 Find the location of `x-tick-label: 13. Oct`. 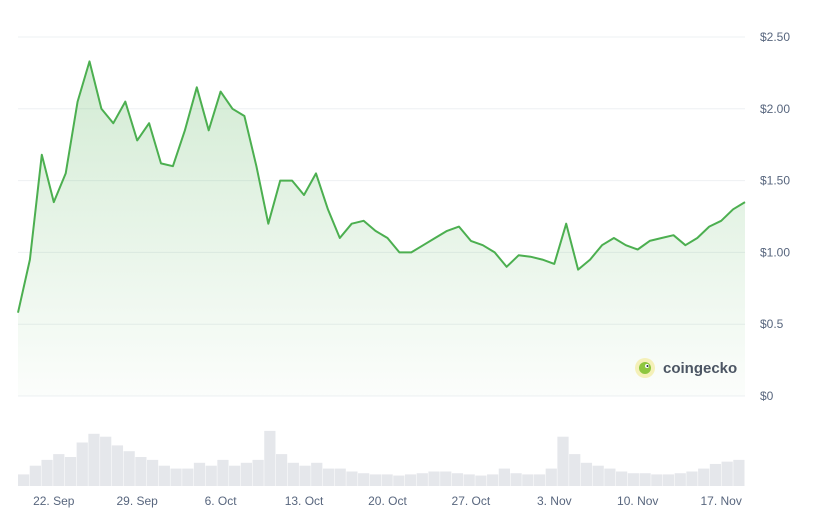

x-tick-label: 13. Oct is located at coordinates (304, 501).